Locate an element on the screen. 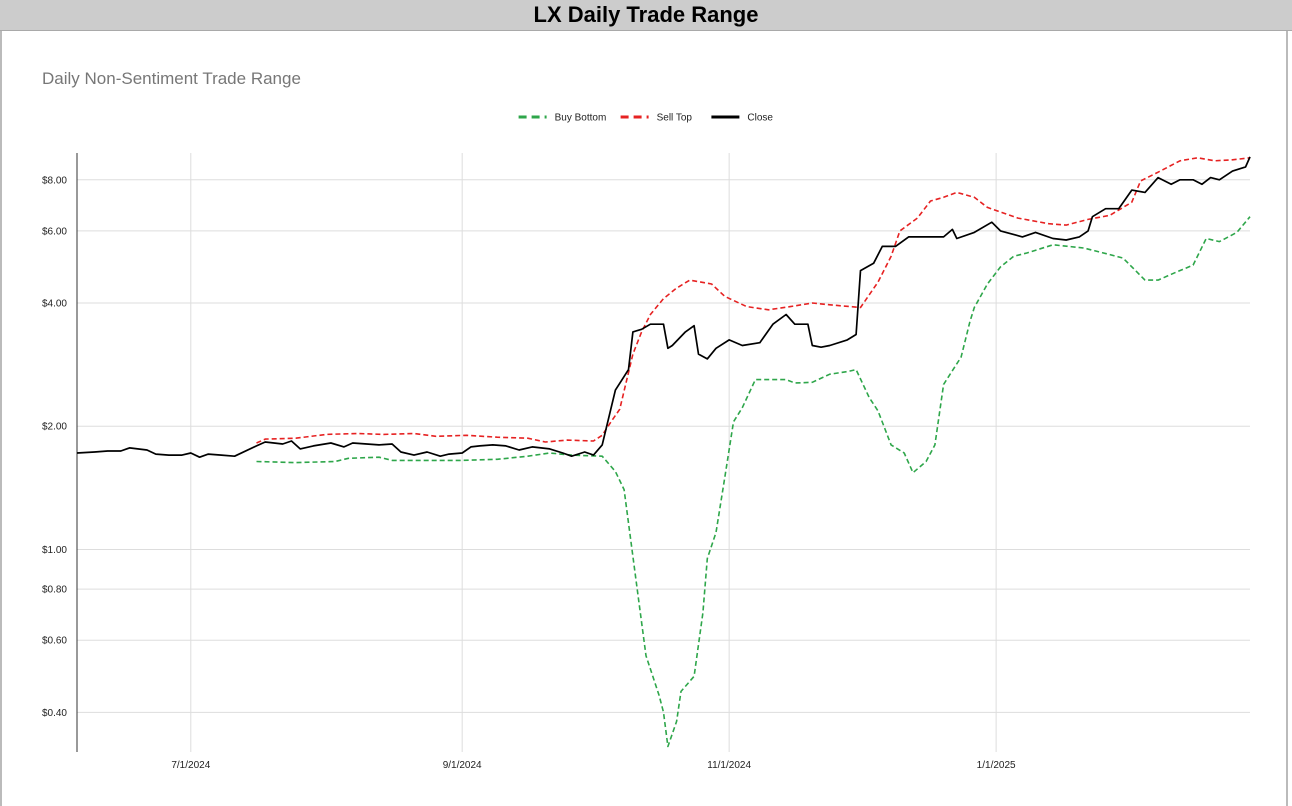 The image size is (1292, 806). y-tick-label: $0.60 is located at coordinates (54, 641).